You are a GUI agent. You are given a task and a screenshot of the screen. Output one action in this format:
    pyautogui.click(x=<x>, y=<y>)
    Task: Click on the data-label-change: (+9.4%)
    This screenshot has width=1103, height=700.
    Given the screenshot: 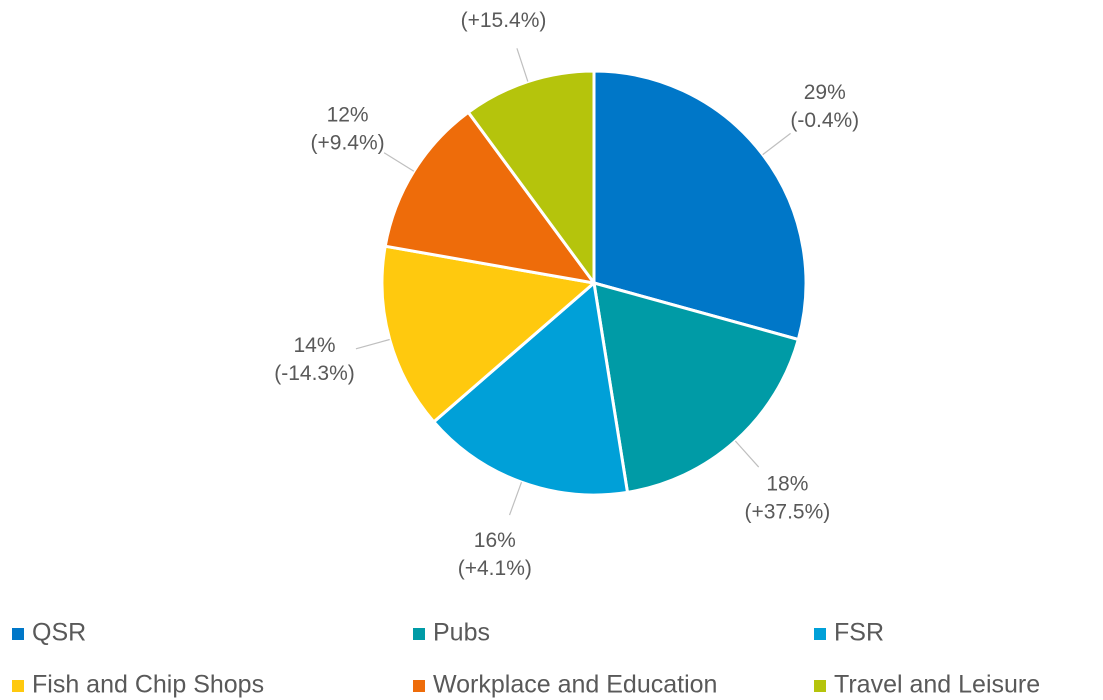 What is the action you would take?
    pyautogui.click(x=348, y=143)
    